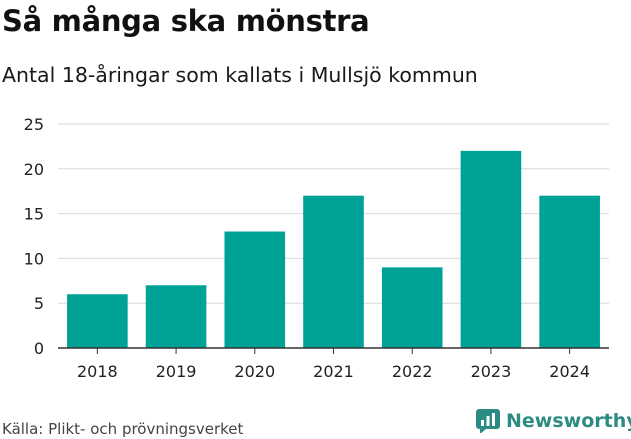 The width and height of the screenshot is (631, 439). I want to click on chart-title: Så många ska mönstra, so click(186, 21).